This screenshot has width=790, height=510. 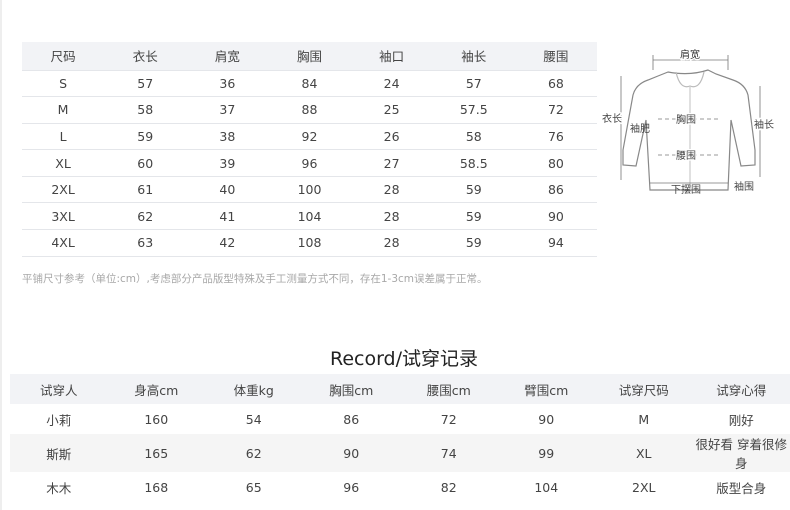 I want to click on table-cell: 58.5, so click(x=473, y=163).